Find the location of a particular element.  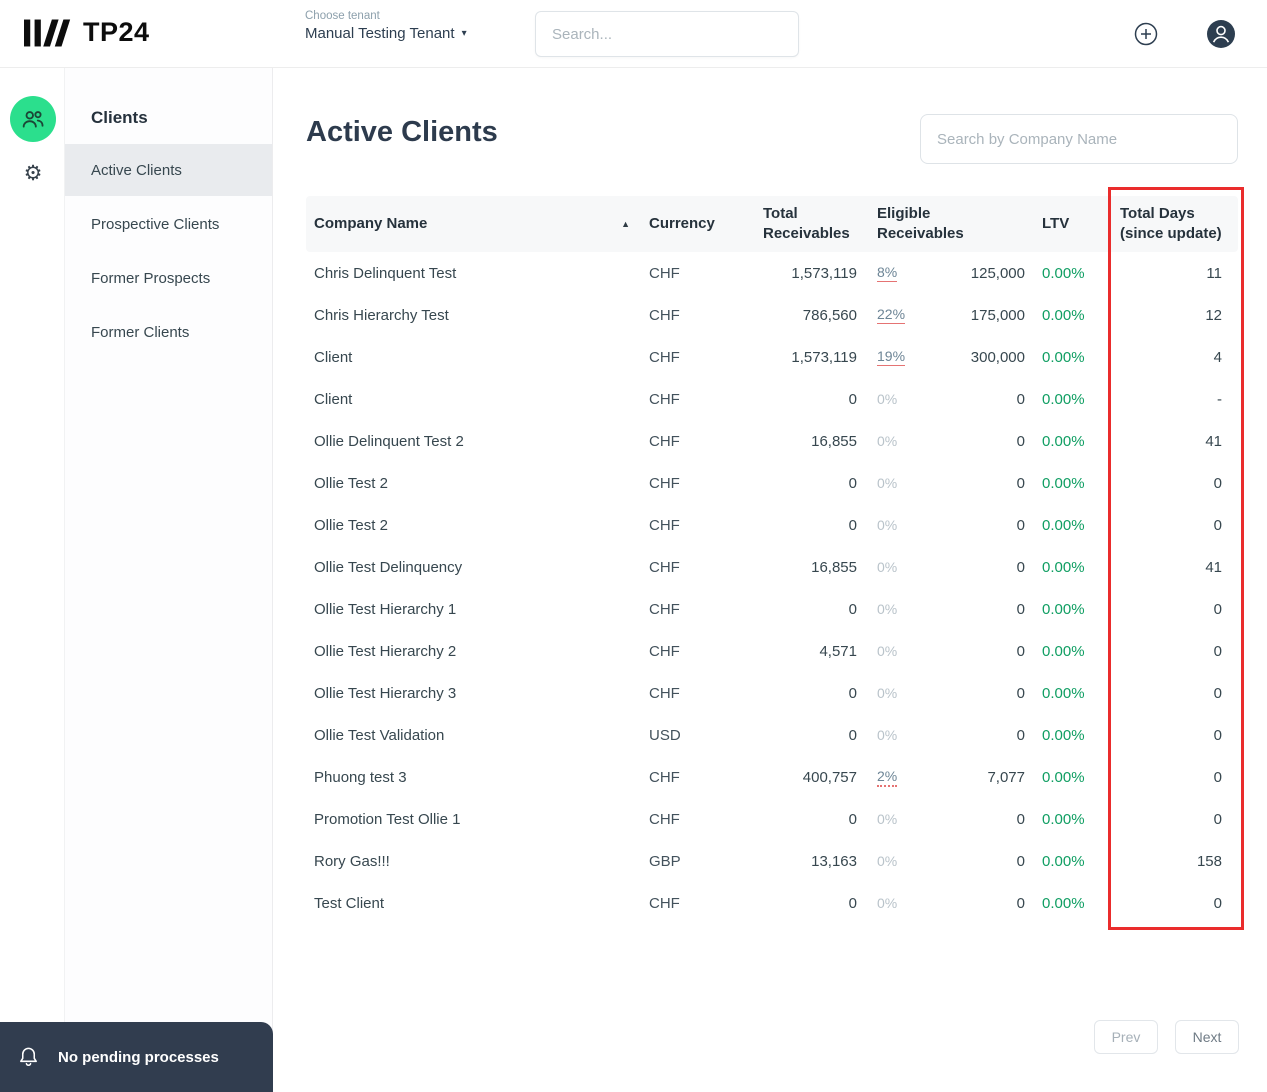

currency-cell: USD is located at coordinates (665, 735).